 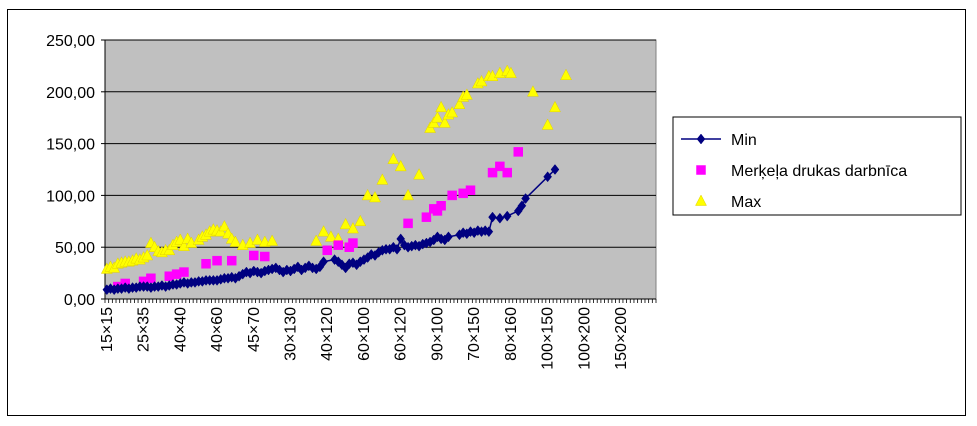 I want to click on y-tick-label: 50,00, so click(x=75, y=248).